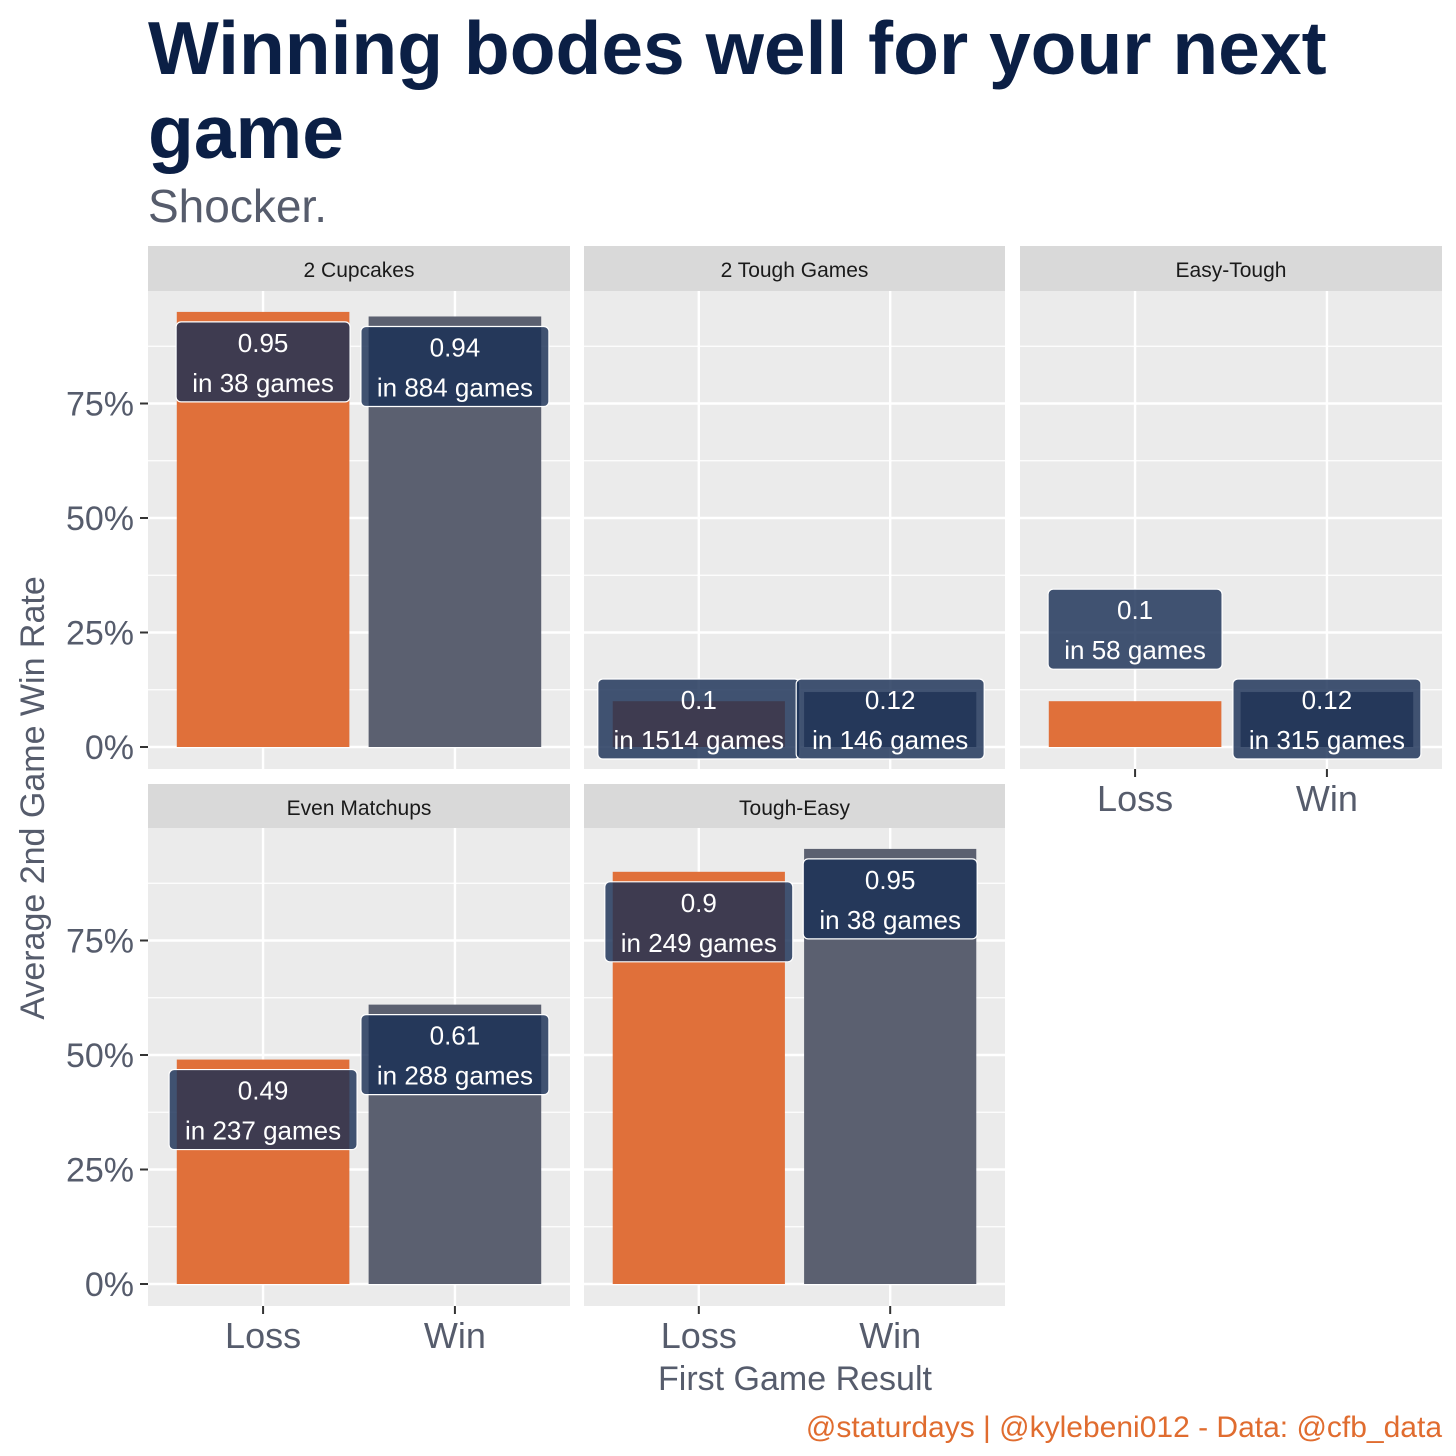 This screenshot has width=1456, height=1456. I want to click on x-axis-title: First Game Result, so click(795, 1379).